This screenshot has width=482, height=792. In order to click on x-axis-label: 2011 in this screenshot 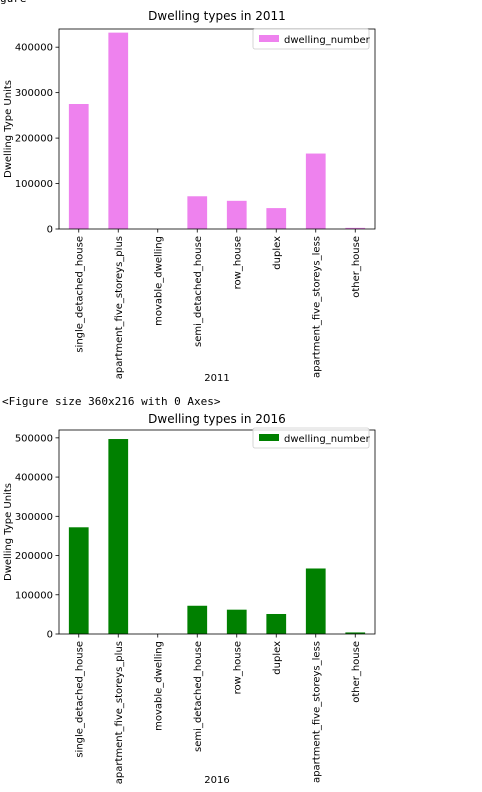, I will do `click(216, 378)`.